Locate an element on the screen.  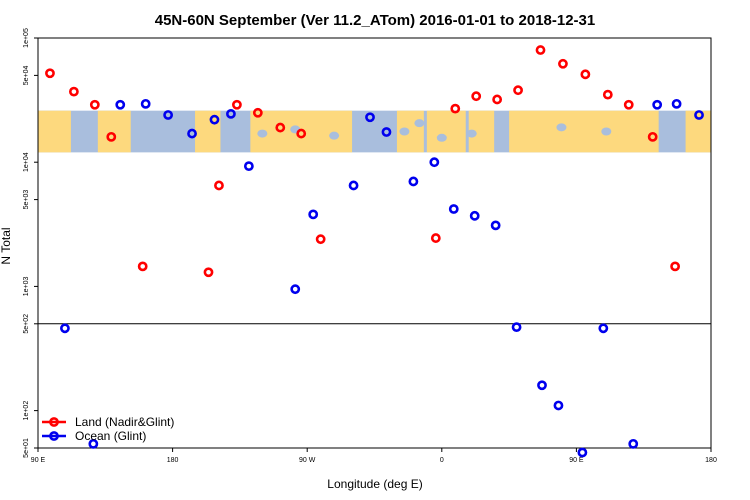
legend-label: Land (Nadir&Glint) is located at coordinates (124, 422).